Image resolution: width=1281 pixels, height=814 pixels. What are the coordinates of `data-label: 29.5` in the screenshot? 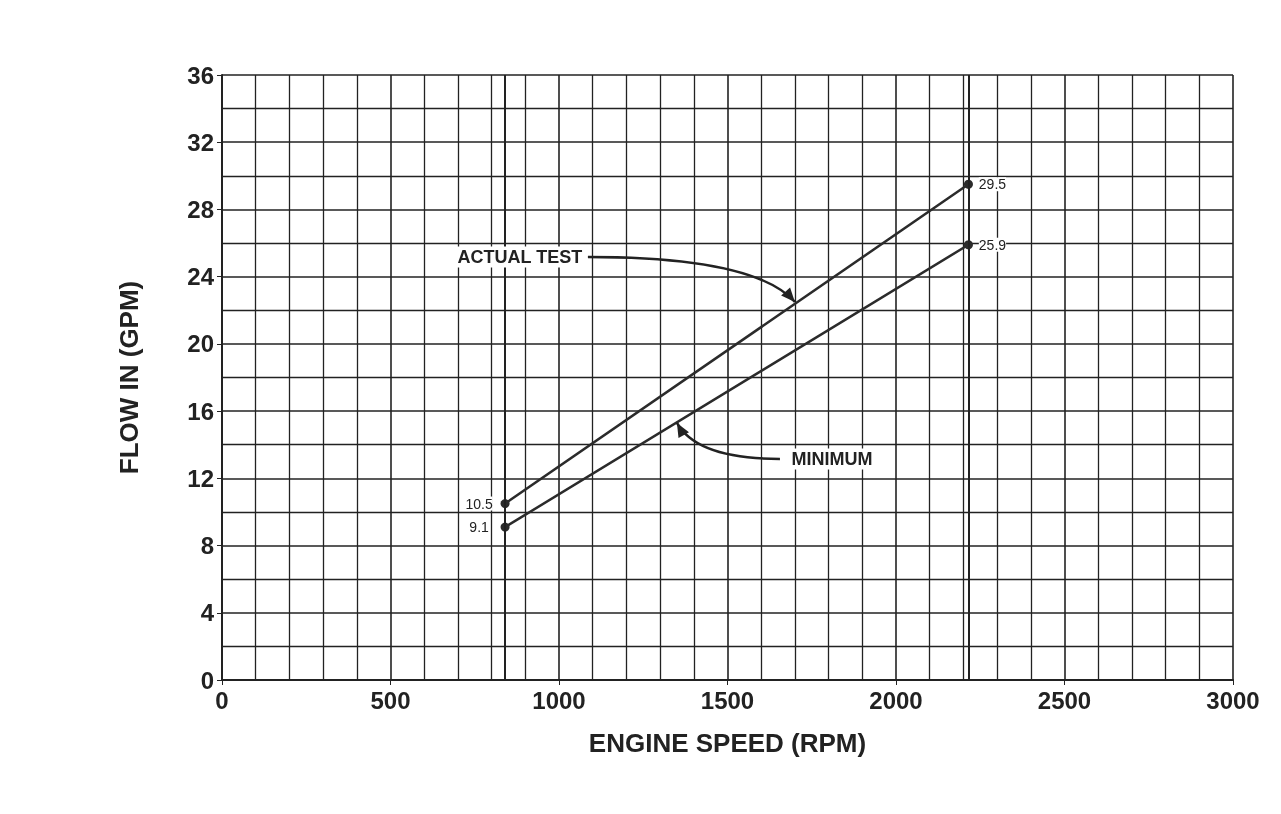 It's located at (992, 184).